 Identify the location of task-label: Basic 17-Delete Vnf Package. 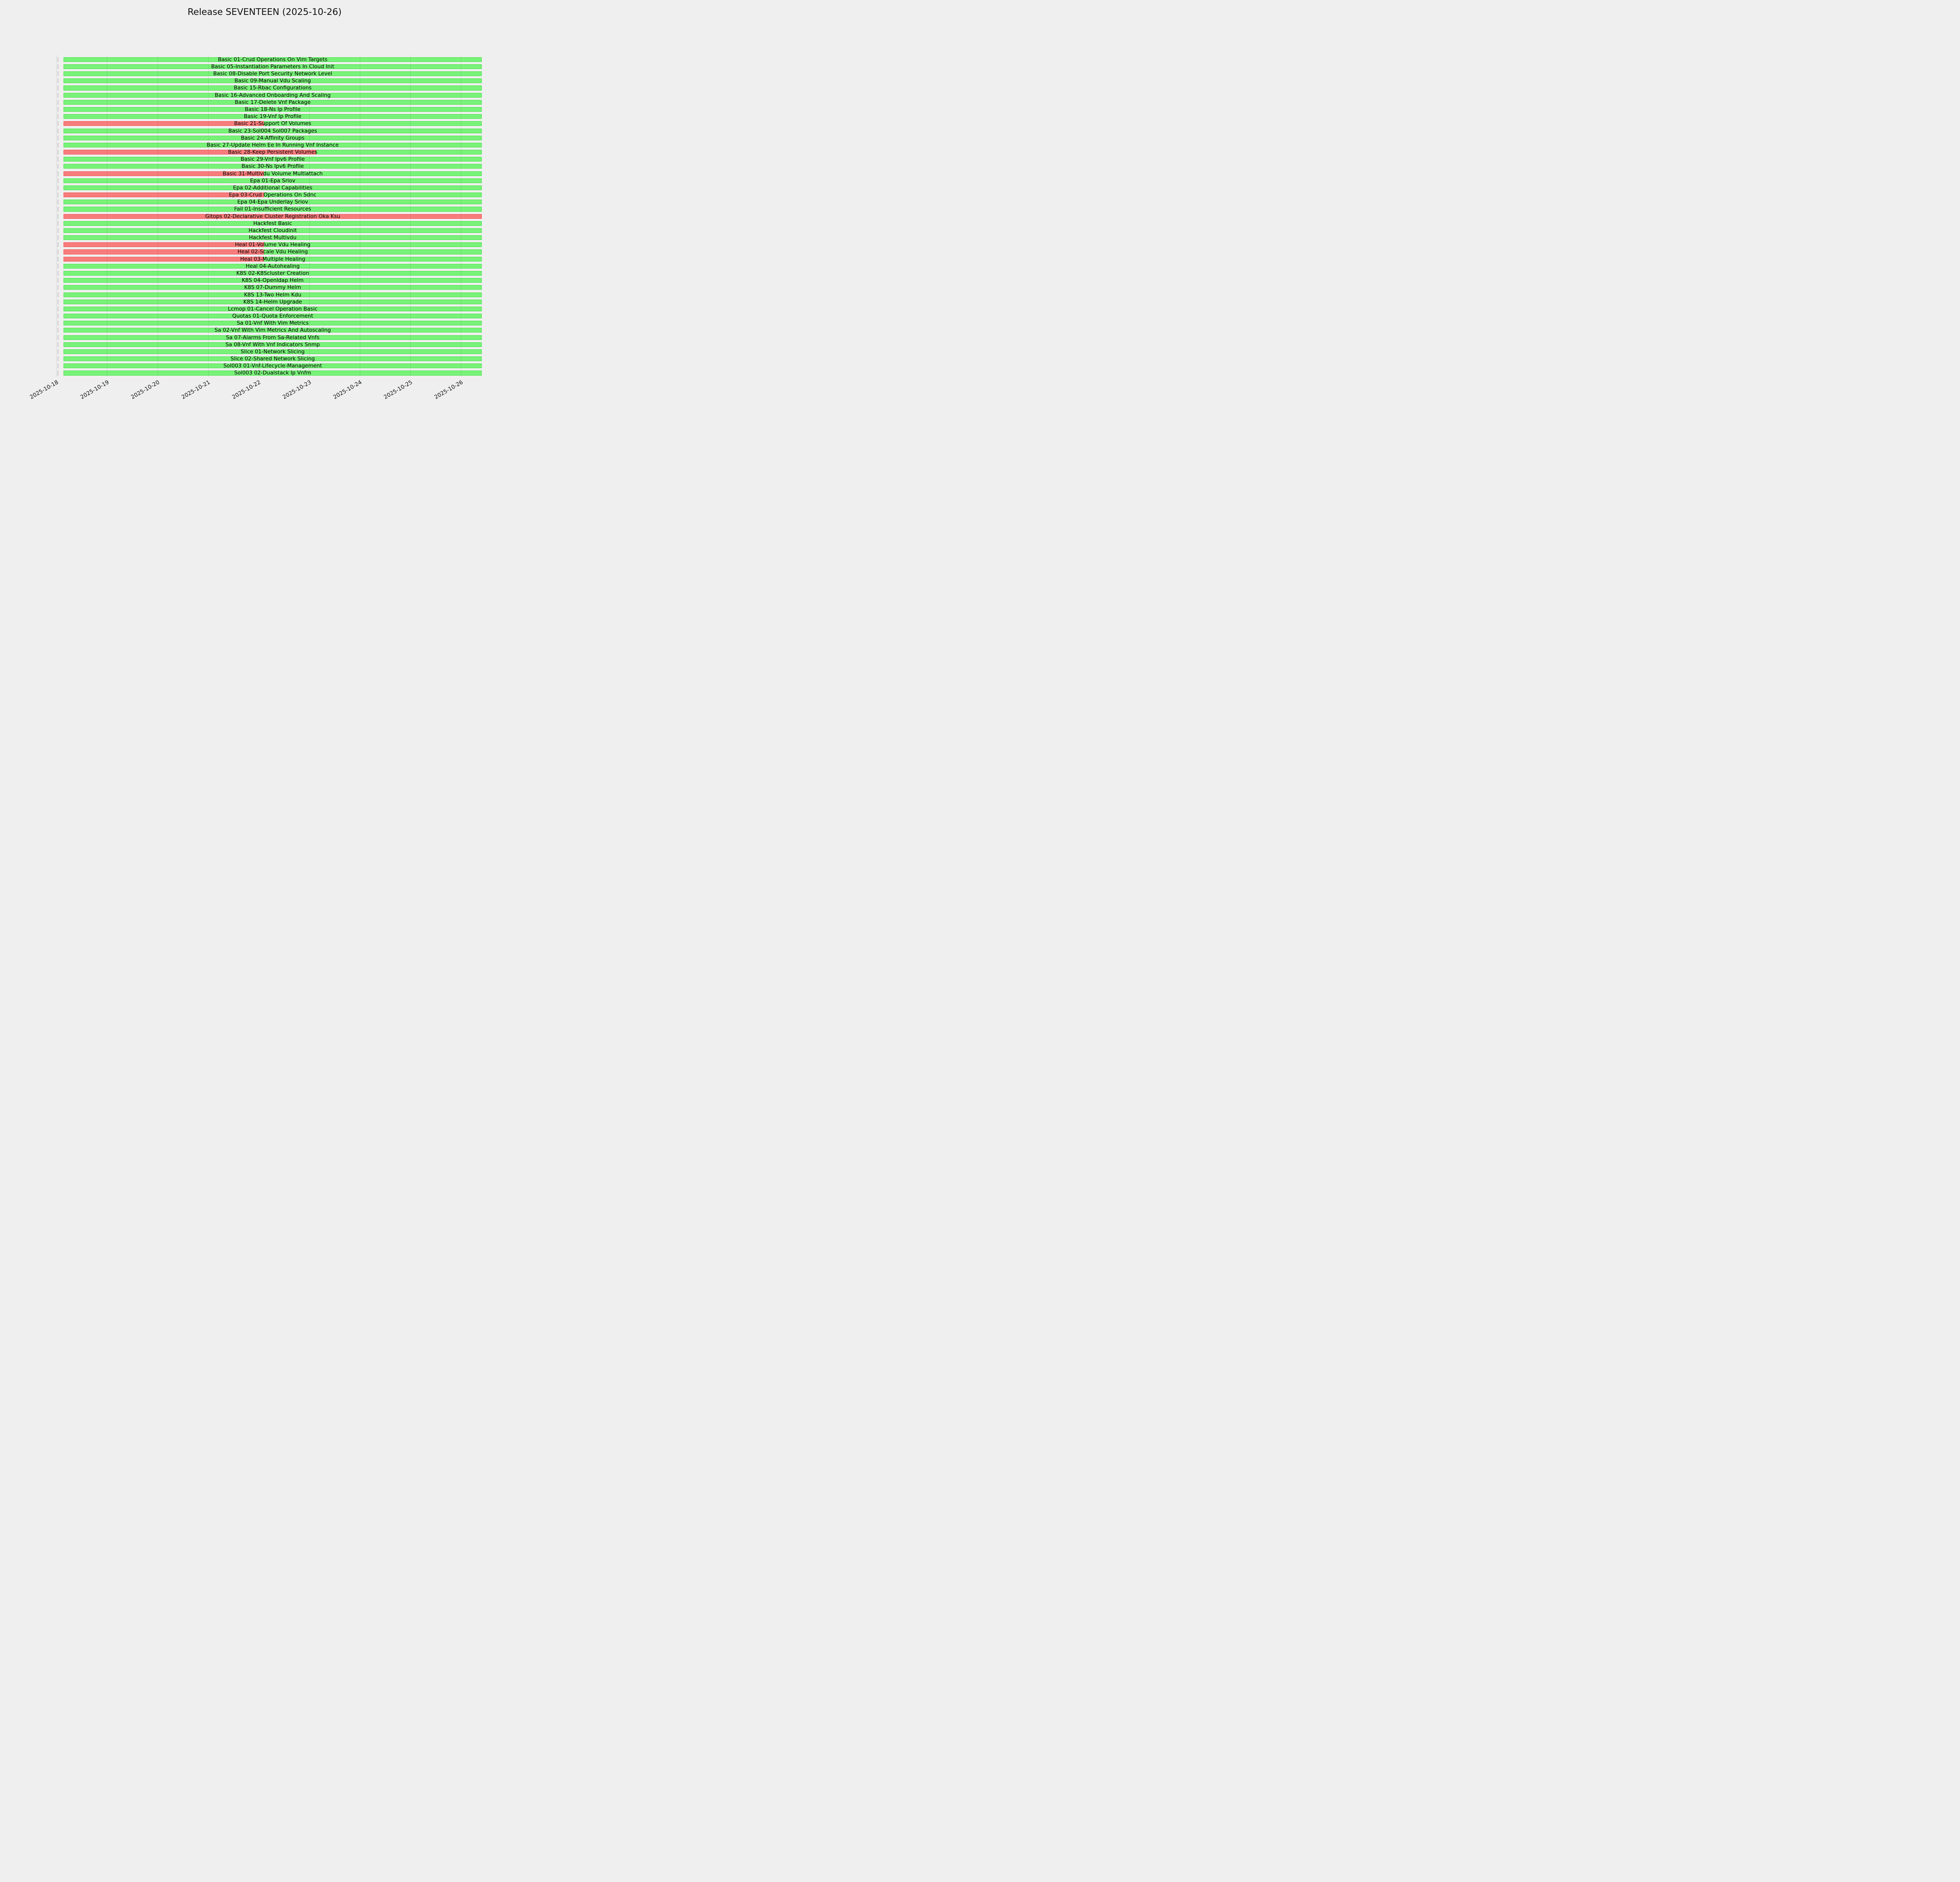
(272, 102).